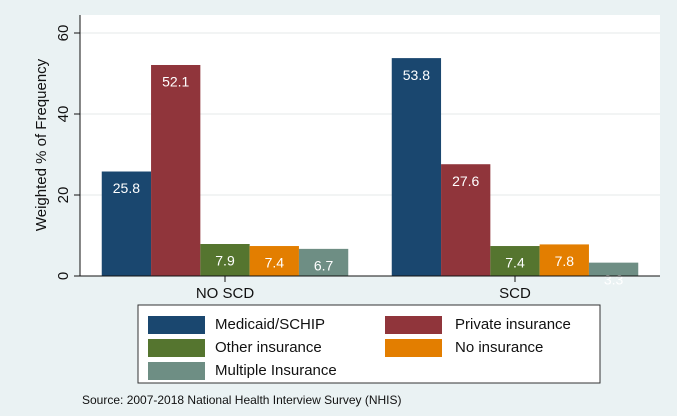  Describe the element at coordinates (465, 181) in the screenshot. I see `value-label: 27.6` at that location.